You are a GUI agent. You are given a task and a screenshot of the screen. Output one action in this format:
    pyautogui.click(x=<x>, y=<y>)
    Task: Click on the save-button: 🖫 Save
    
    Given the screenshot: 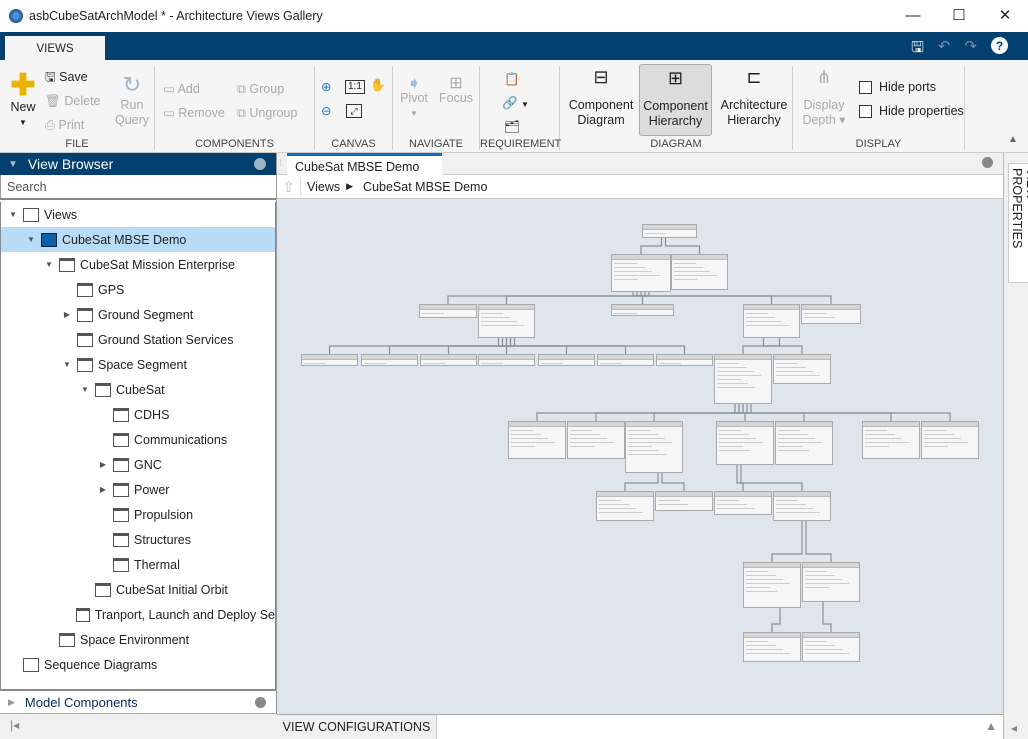 What is the action you would take?
    pyautogui.click(x=66, y=77)
    